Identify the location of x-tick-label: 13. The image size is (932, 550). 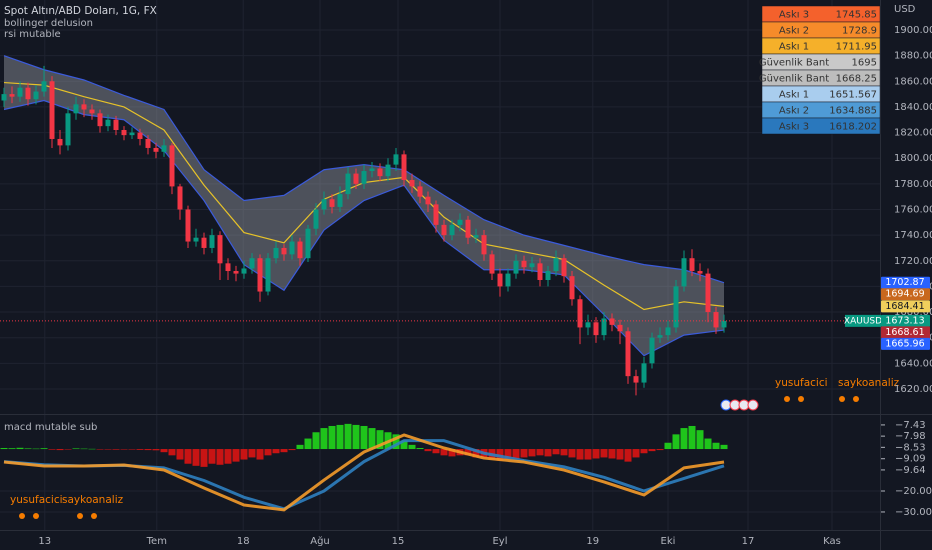
(44, 541).